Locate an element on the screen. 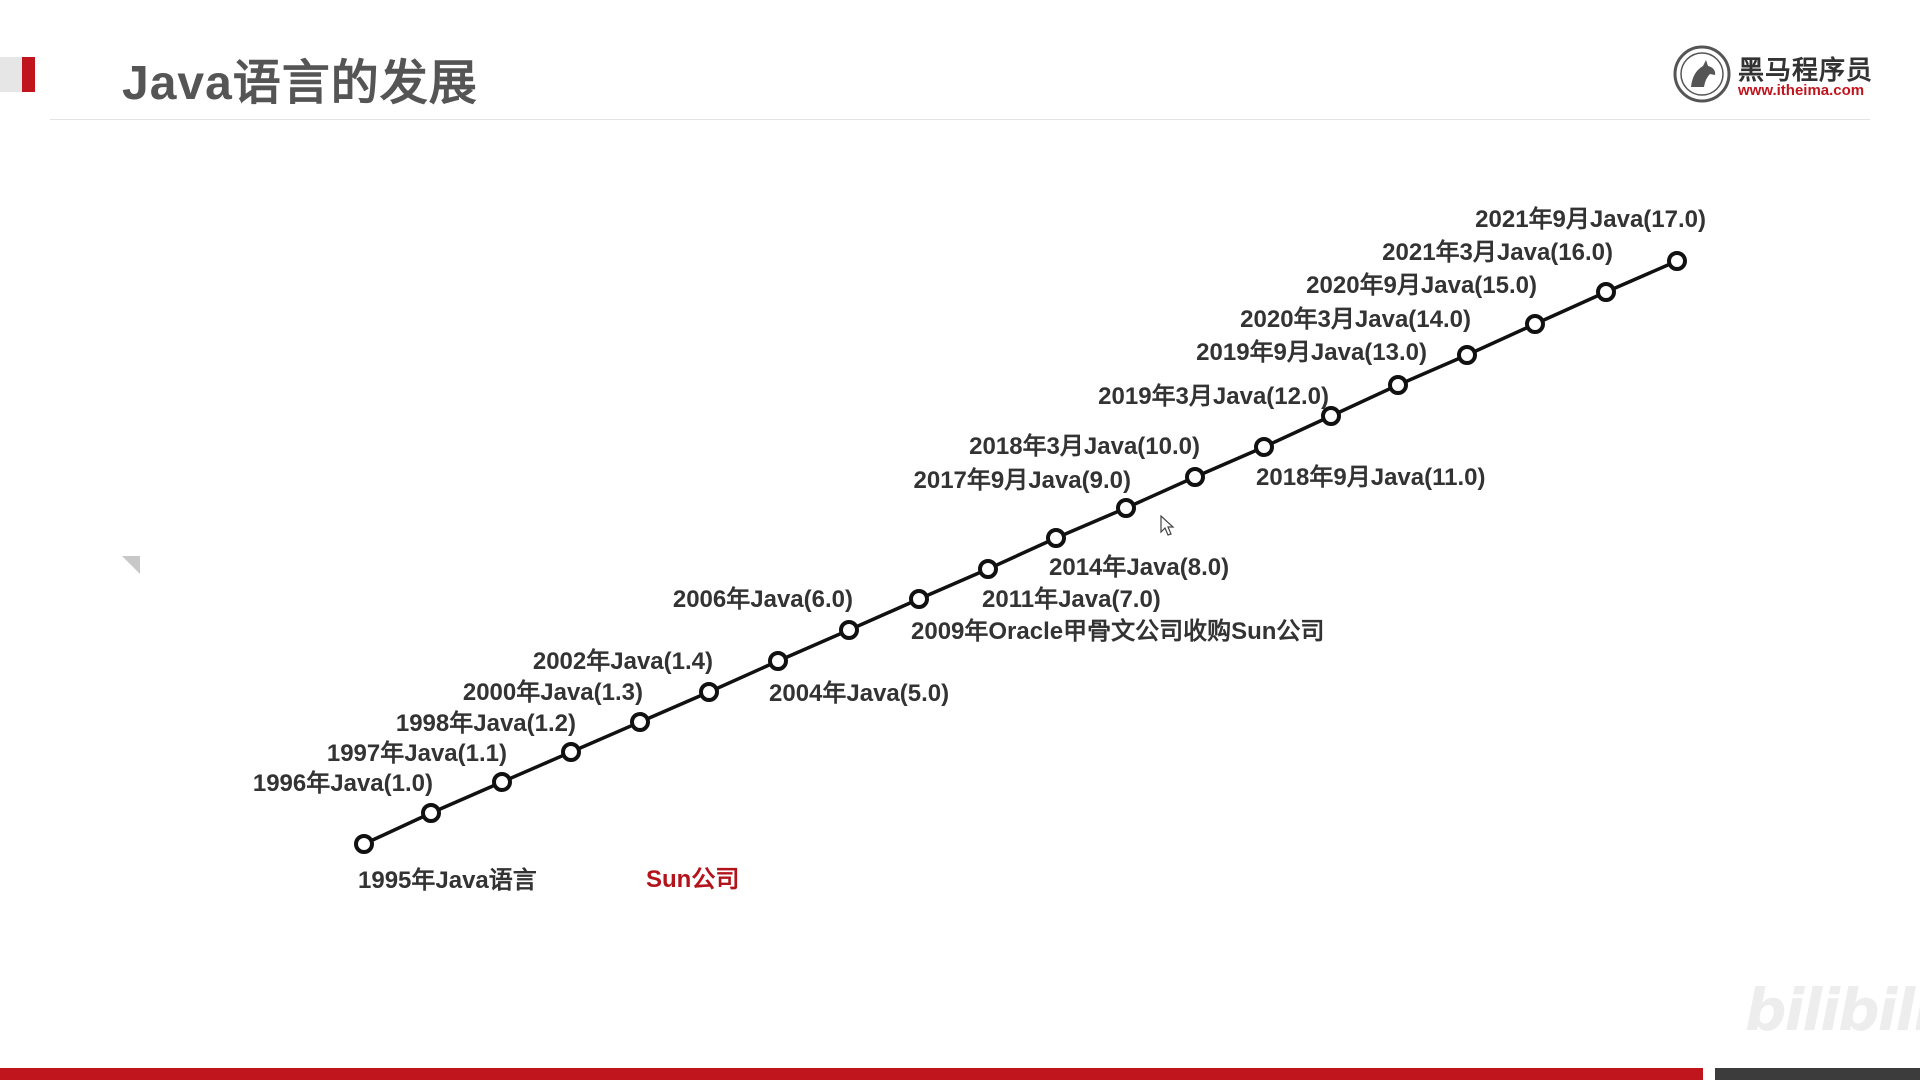 This screenshot has height=1080, width=1920. timeline-event-label: 2021年3月Java(16.0) is located at coordinates (1497, 252).